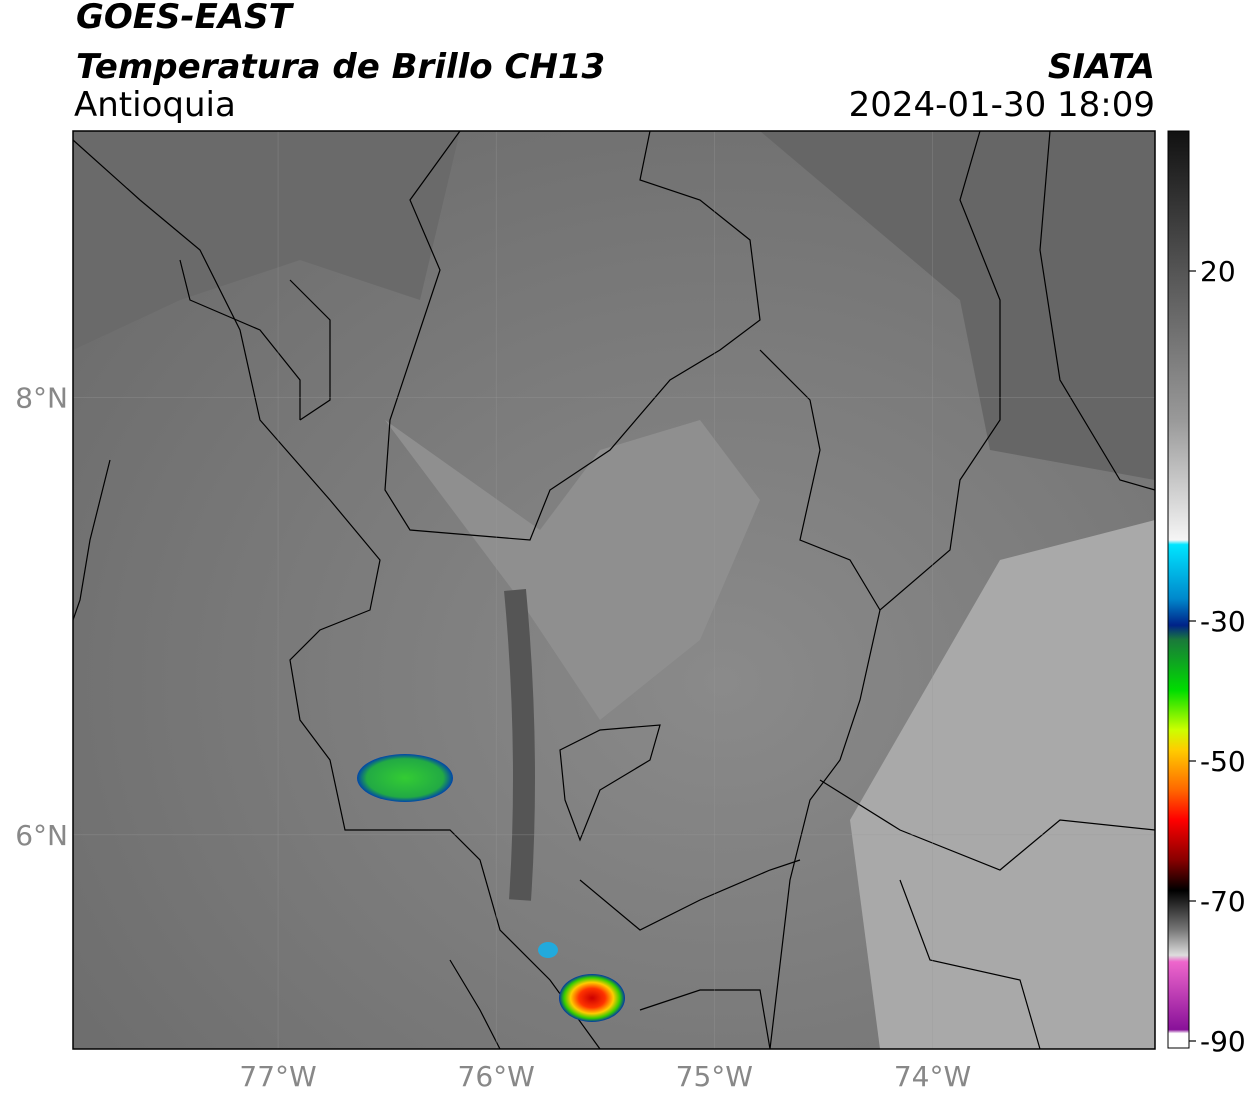 Image resolution: width=1252 pixels, height=1103 pixels. Describe the element at coordinates (155, 105) in the screenshot. I see `region: Antioquia` at that location.